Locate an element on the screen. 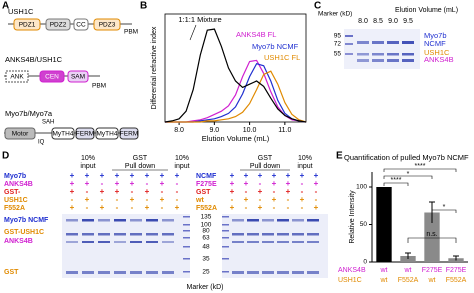  gel-label: GST is located at coordinates (11, 272).